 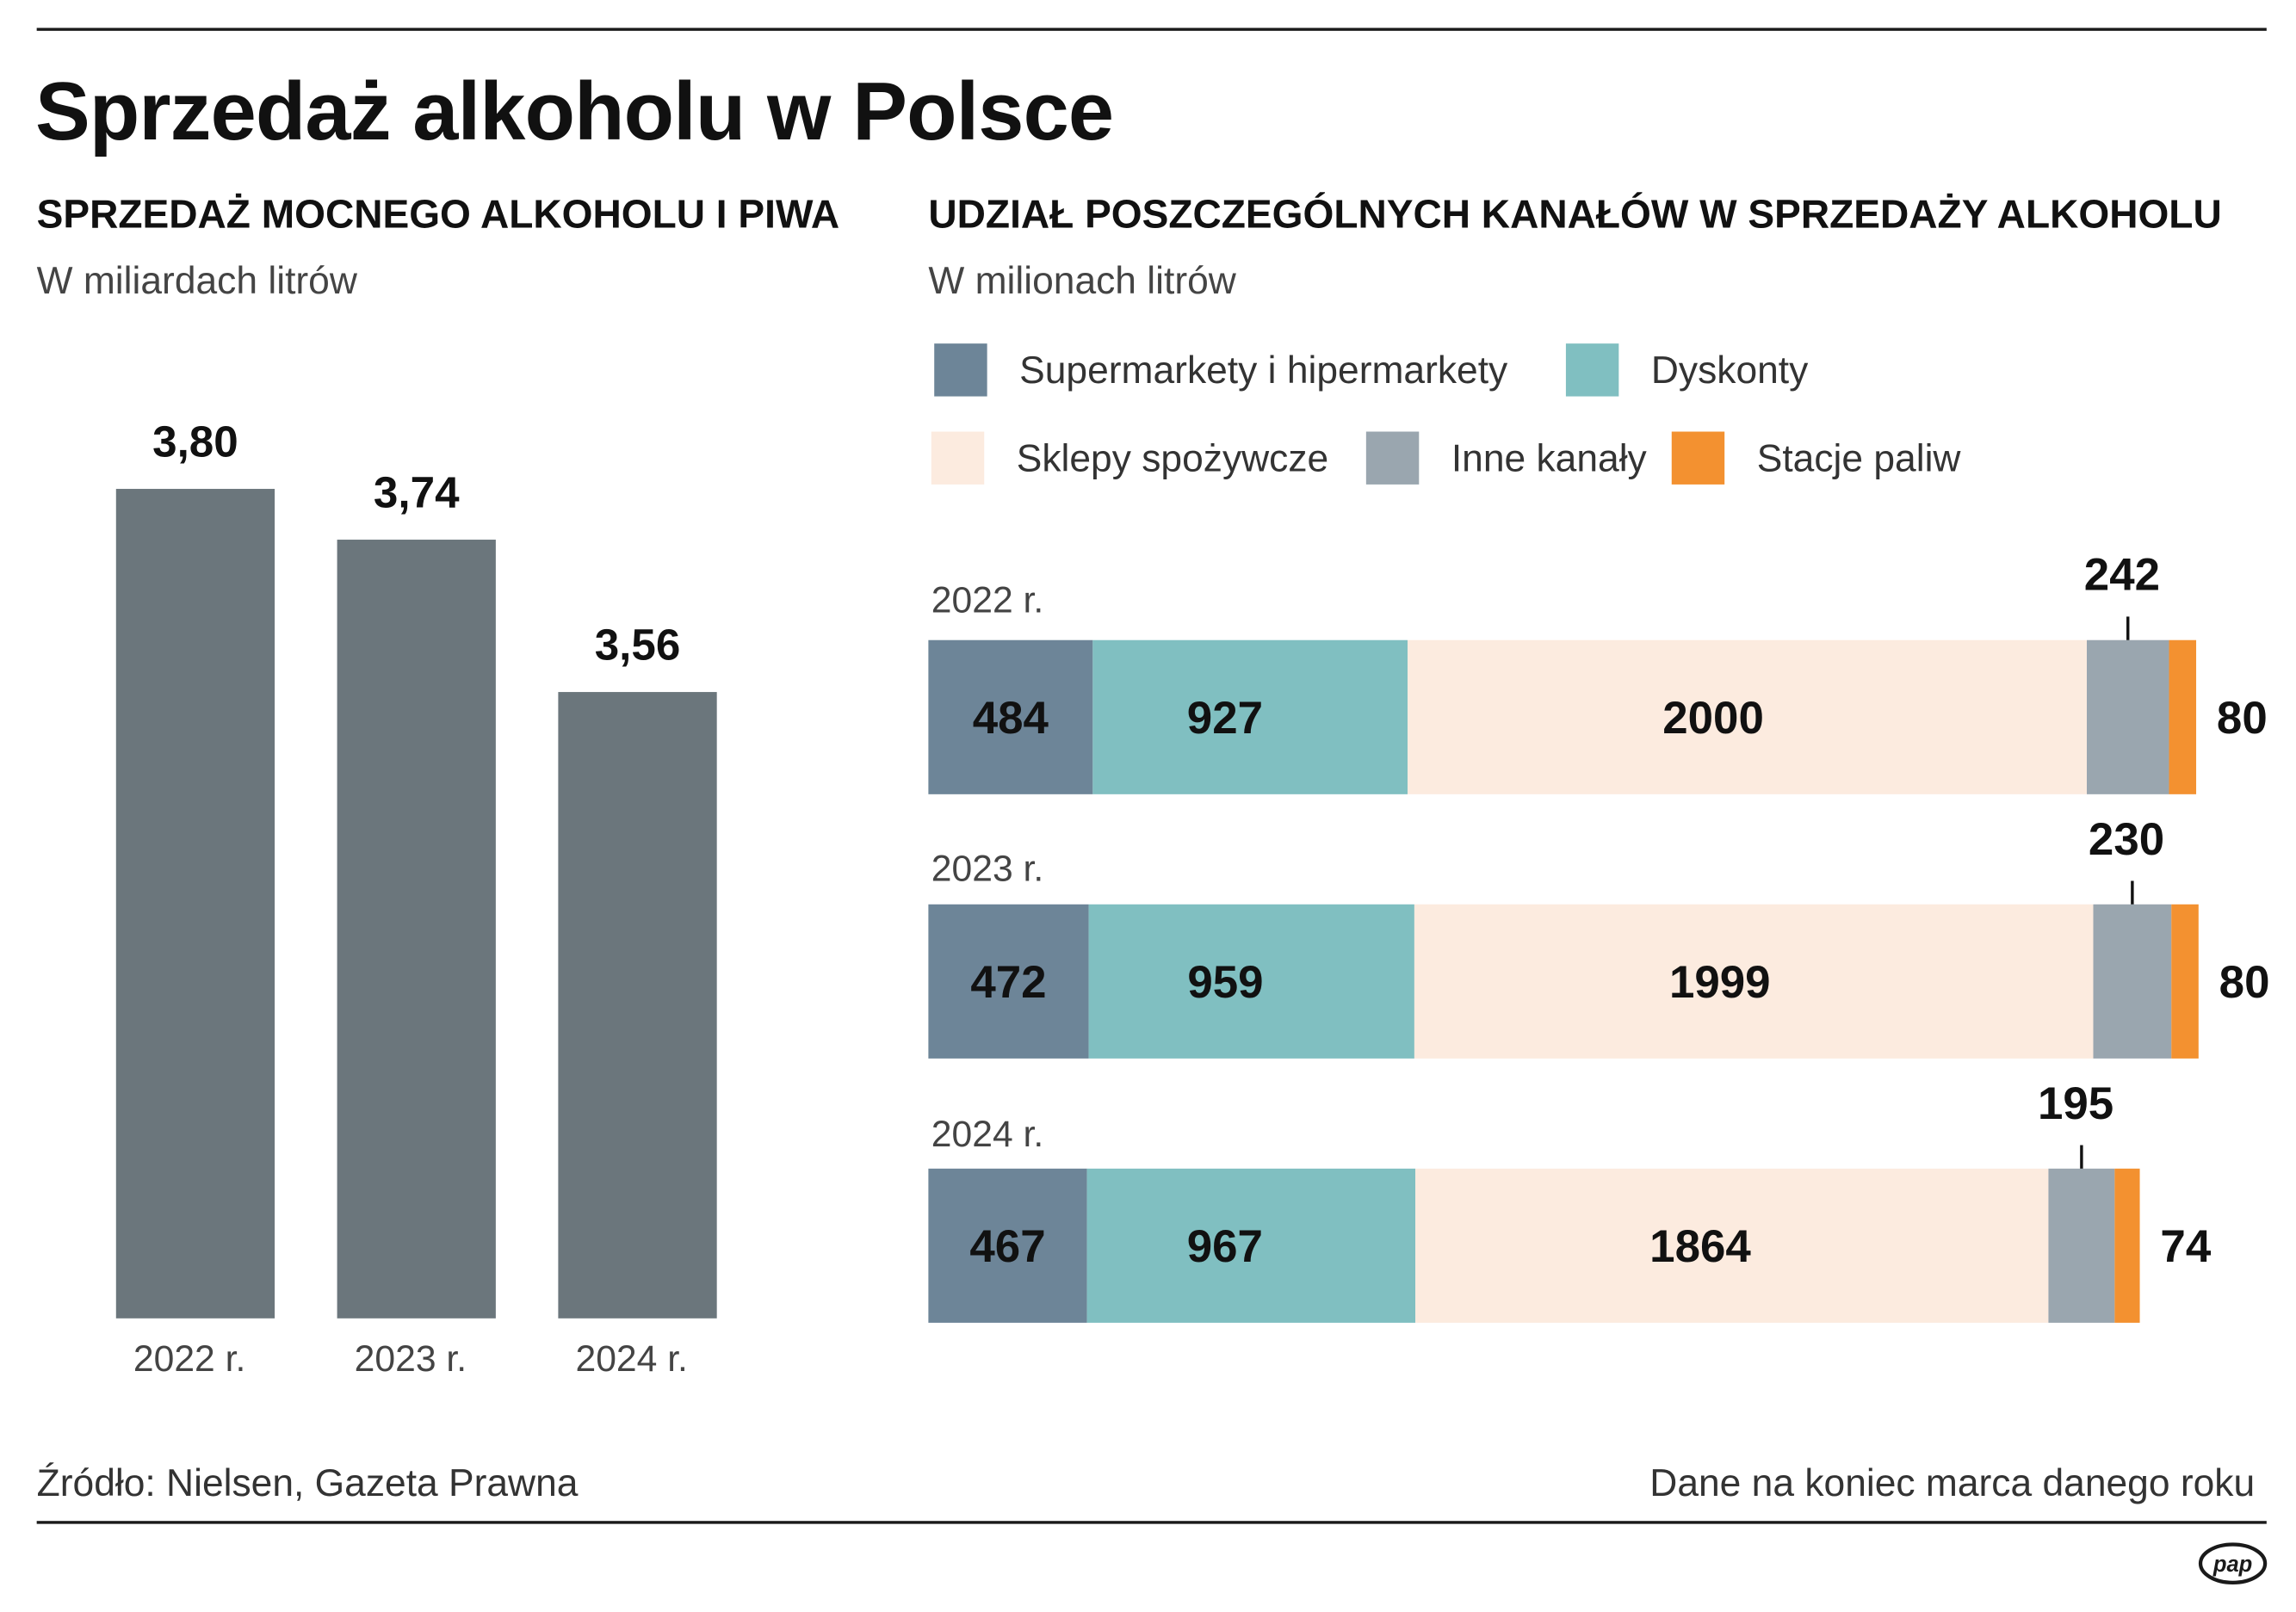 I want to click on bar-value-label: 3,80, so click(x=195, y=441).